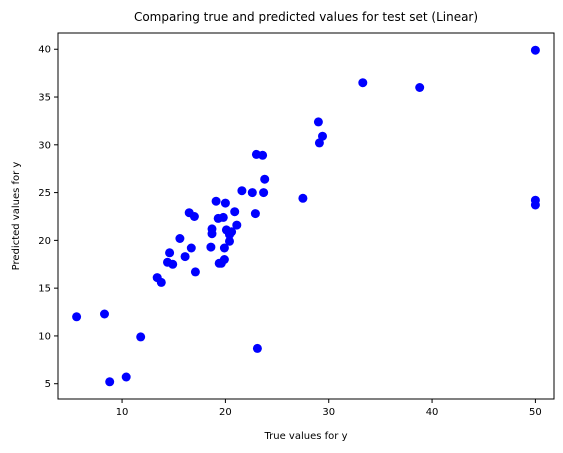  What do you see at coordinates (44, 50) in the screenshot?
I see `y-tick-label-7: 40` at bounding box center [44, 50].